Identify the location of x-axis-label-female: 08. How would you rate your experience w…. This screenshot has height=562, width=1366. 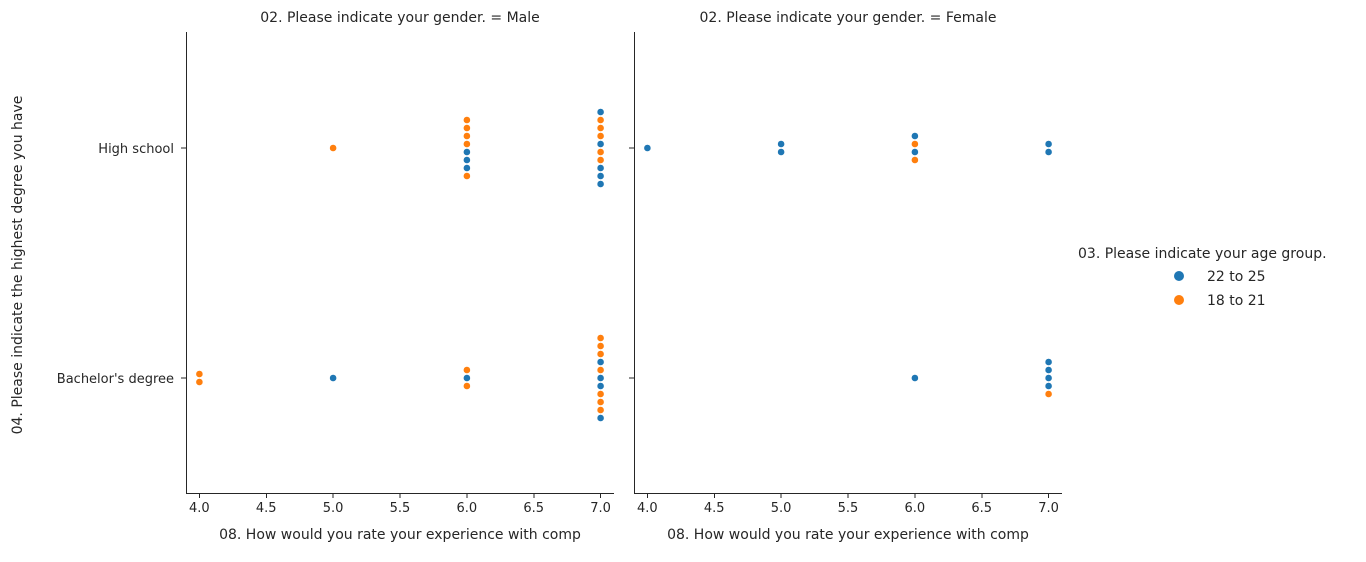
(848, 535).